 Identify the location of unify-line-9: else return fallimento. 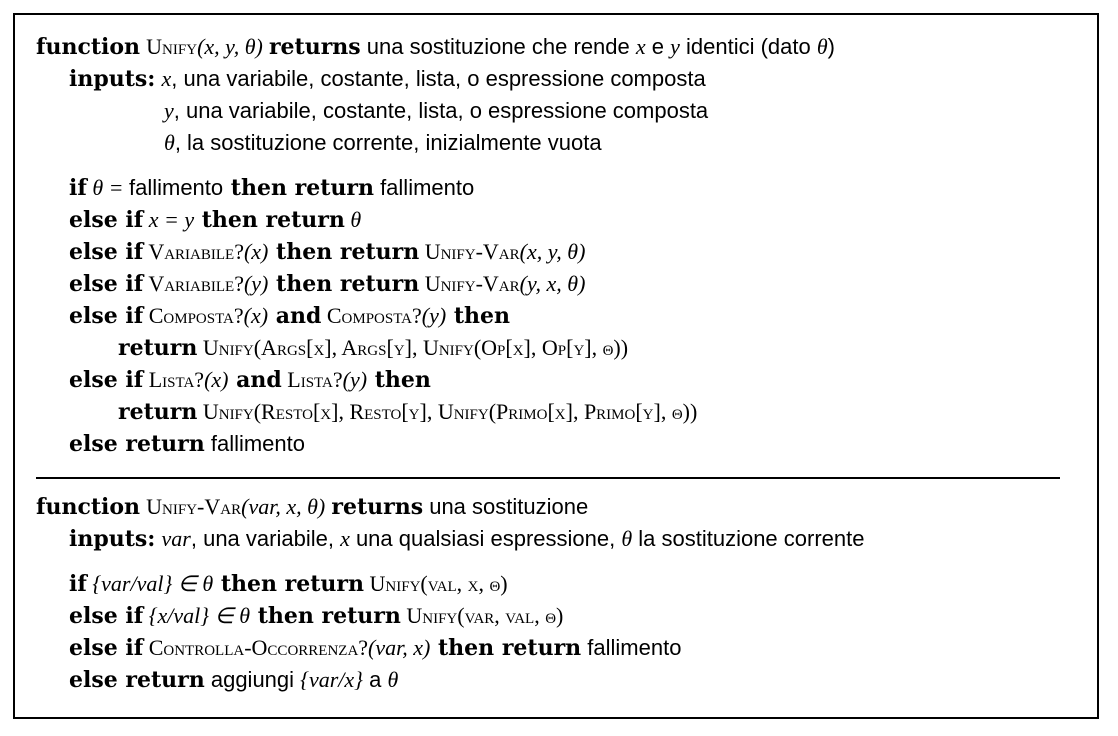
(187, 444).